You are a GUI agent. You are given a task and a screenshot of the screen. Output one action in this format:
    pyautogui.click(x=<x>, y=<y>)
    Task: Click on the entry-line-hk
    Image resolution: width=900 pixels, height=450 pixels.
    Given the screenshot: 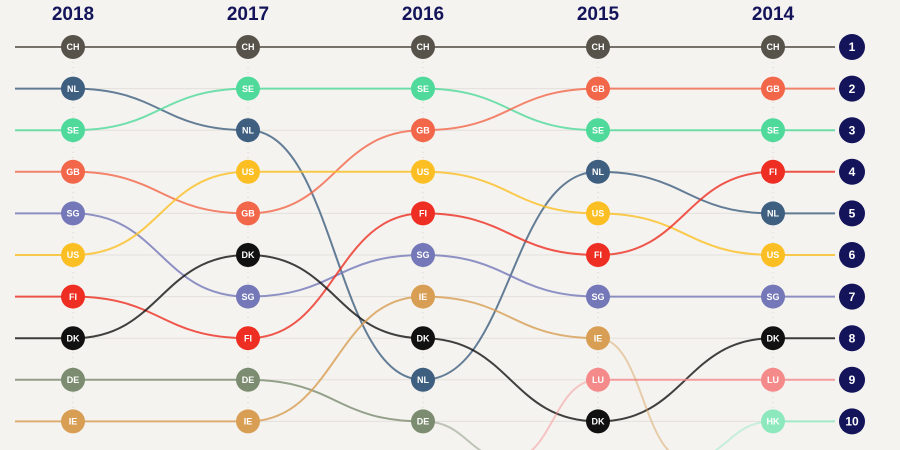 What is the action you would take?
    pyautogui.click(x=744, y=435)
    